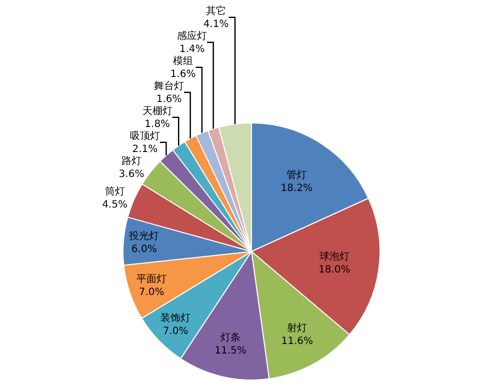  I want to click on data-label: 1.8%, so click(157, 124).